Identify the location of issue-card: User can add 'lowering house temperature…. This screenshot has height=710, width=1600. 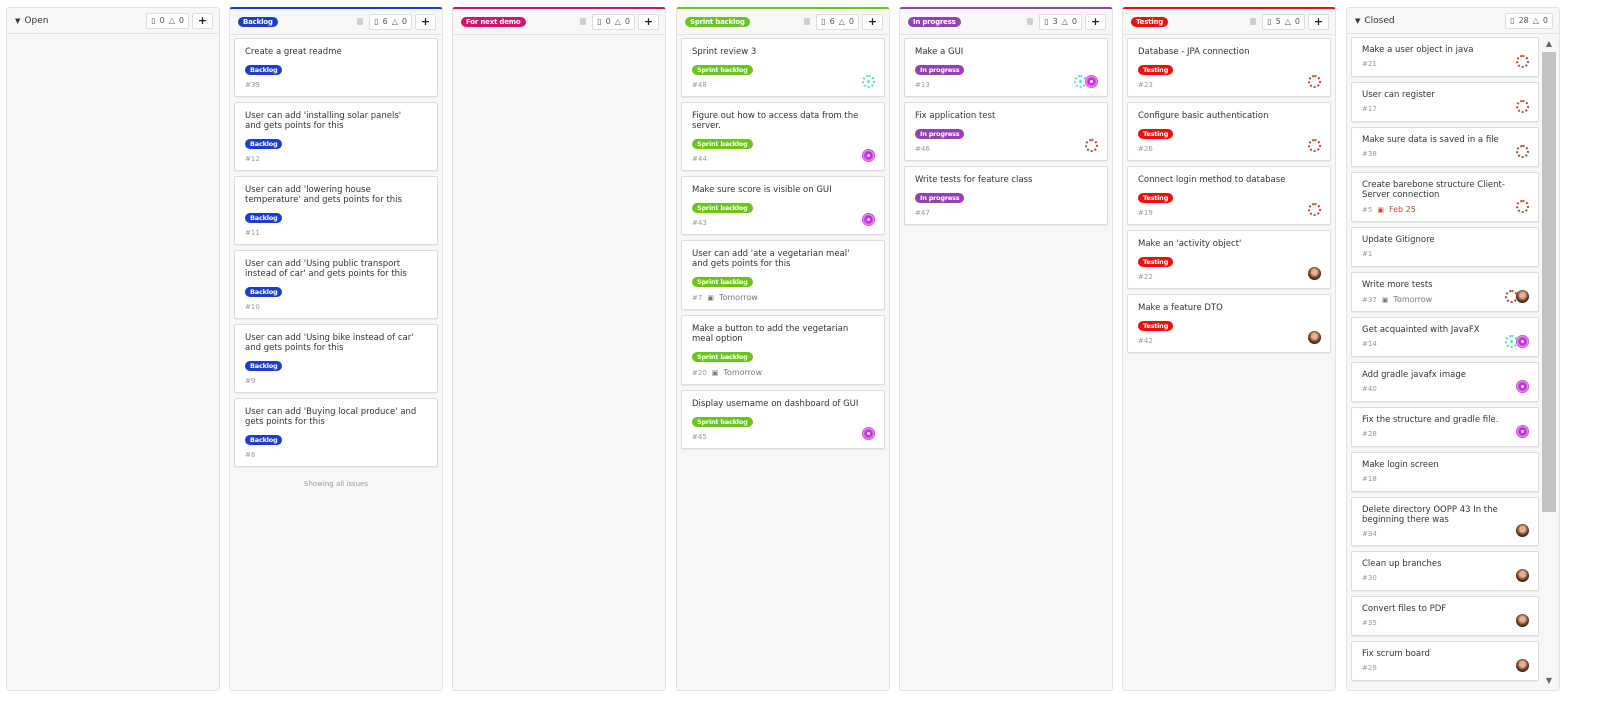
(336, 210).